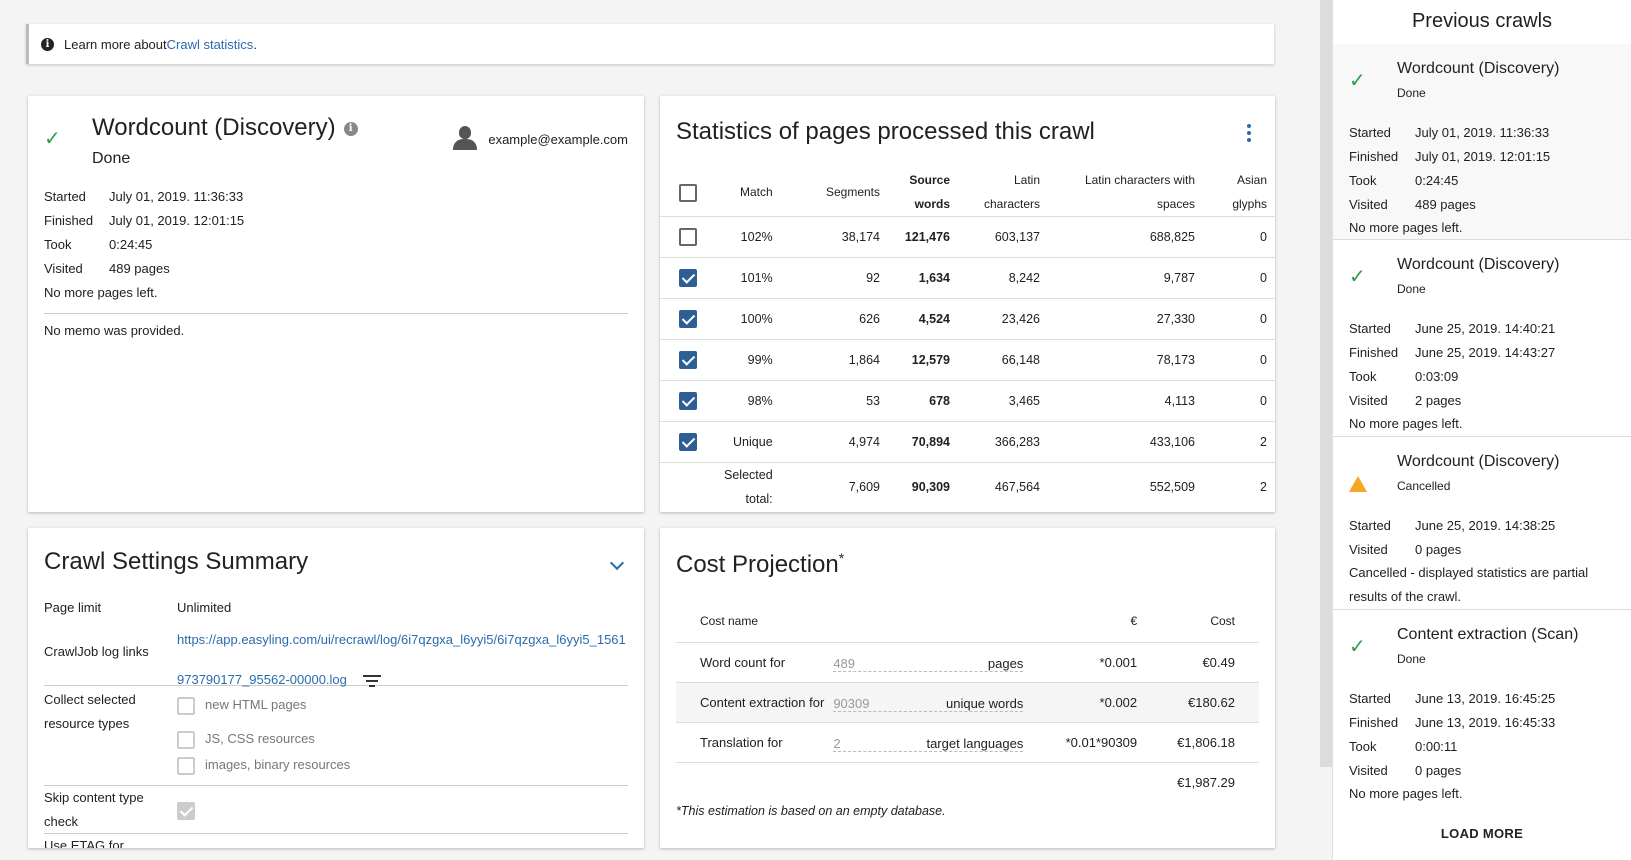 The height and width of the screenshot is (860, 1631). Describe the element at coordinates (1368, 770) in the screenshot. I see `detail-key: Visited` at that location.